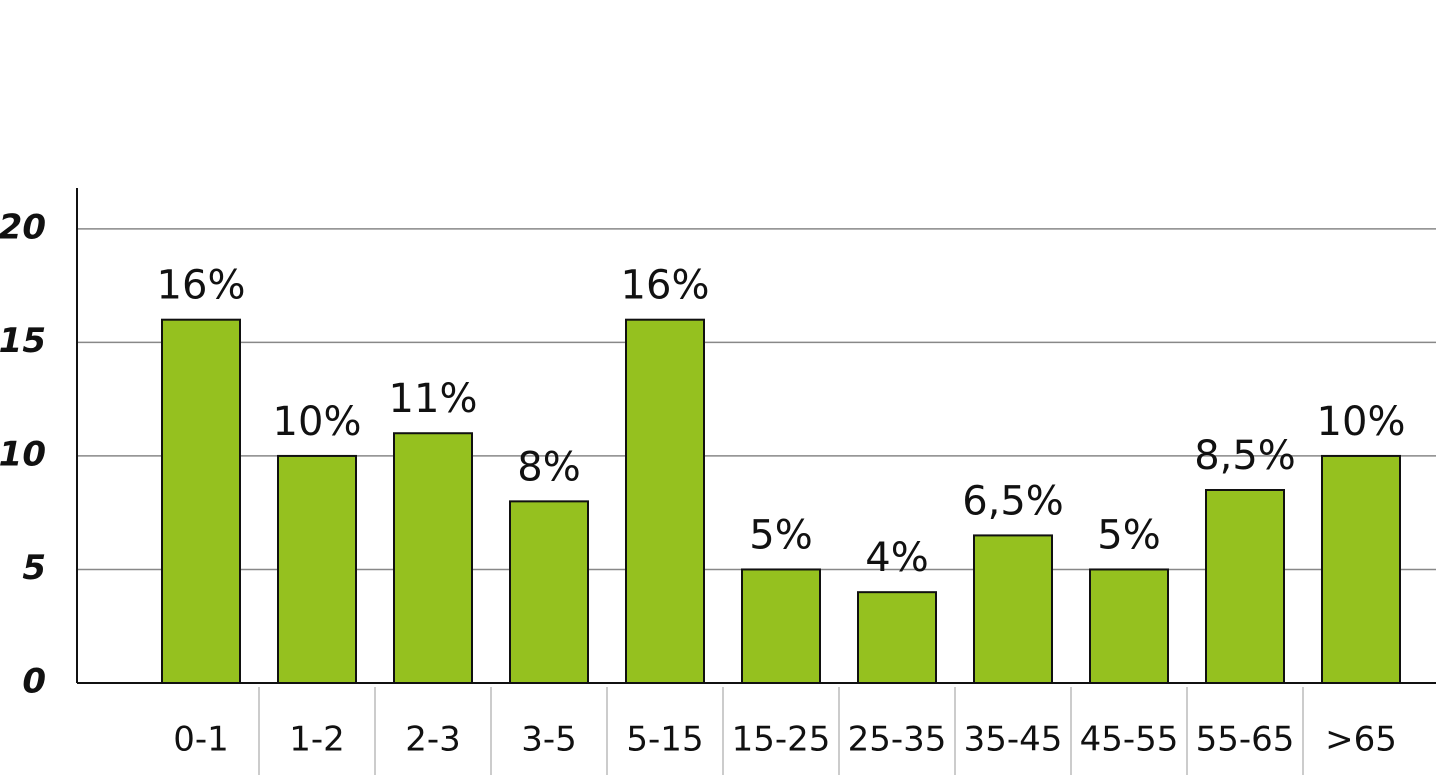  What do you see at coordinates (1013, 501) in the screenshot?
I see `value-label: 6,5%` at bounding box center [1013, 501].